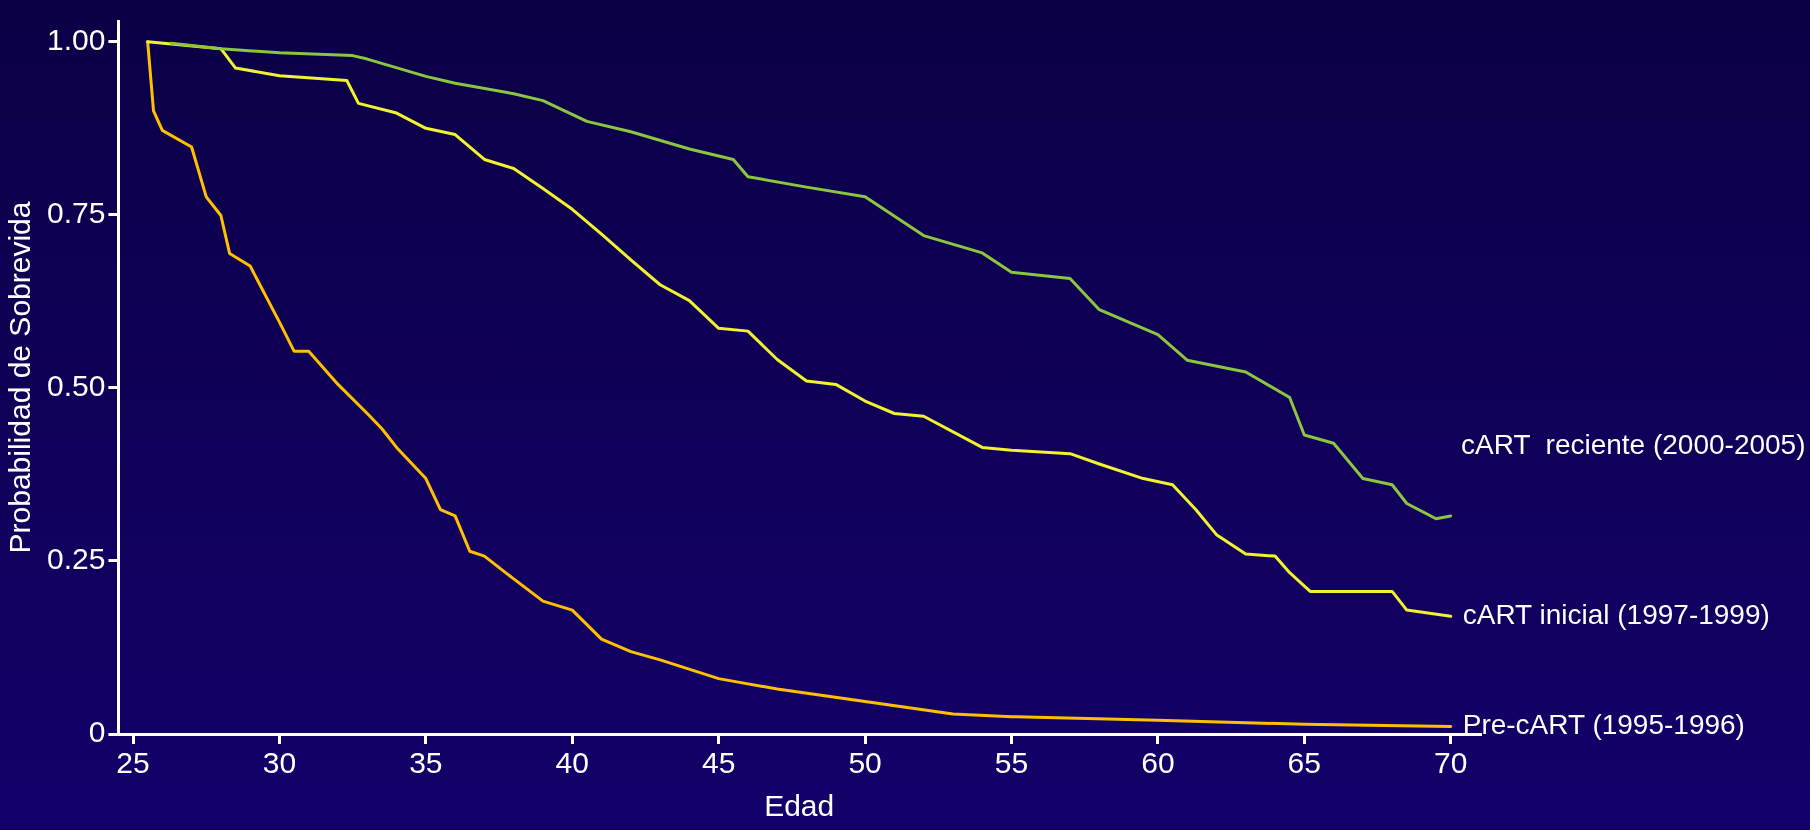 This screenshot has height=830, width=1810. I want to click on x-tick-label: 35, so click(426, 763).